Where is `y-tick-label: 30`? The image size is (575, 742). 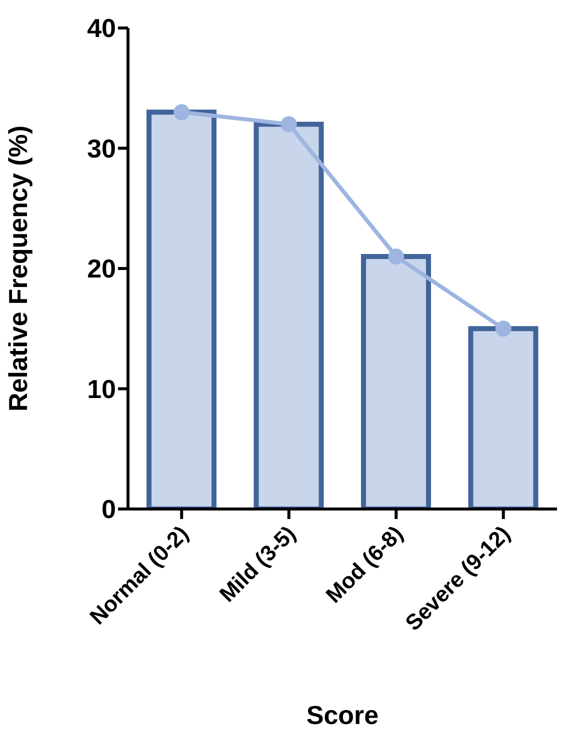 y-tick-label: 30 is located at coordinates (101, 148).